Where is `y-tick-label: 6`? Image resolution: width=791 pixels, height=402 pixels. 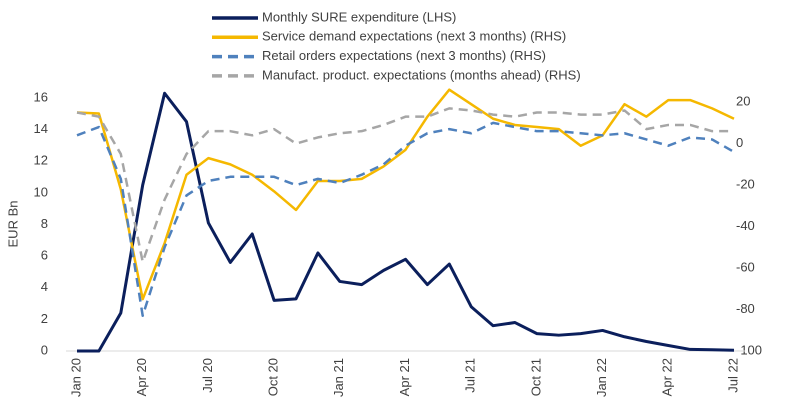 y-tick-label: 6 is located at coordinates (44, 255).